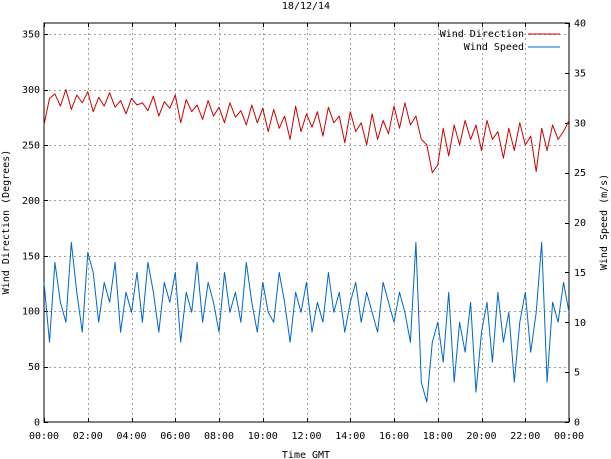 This screenshot has width=611, height=459. What do you see at coordinates (580, 123) in the screenshot?
I see `y-tick-label-right: 30` at bounding box center [580, 123].